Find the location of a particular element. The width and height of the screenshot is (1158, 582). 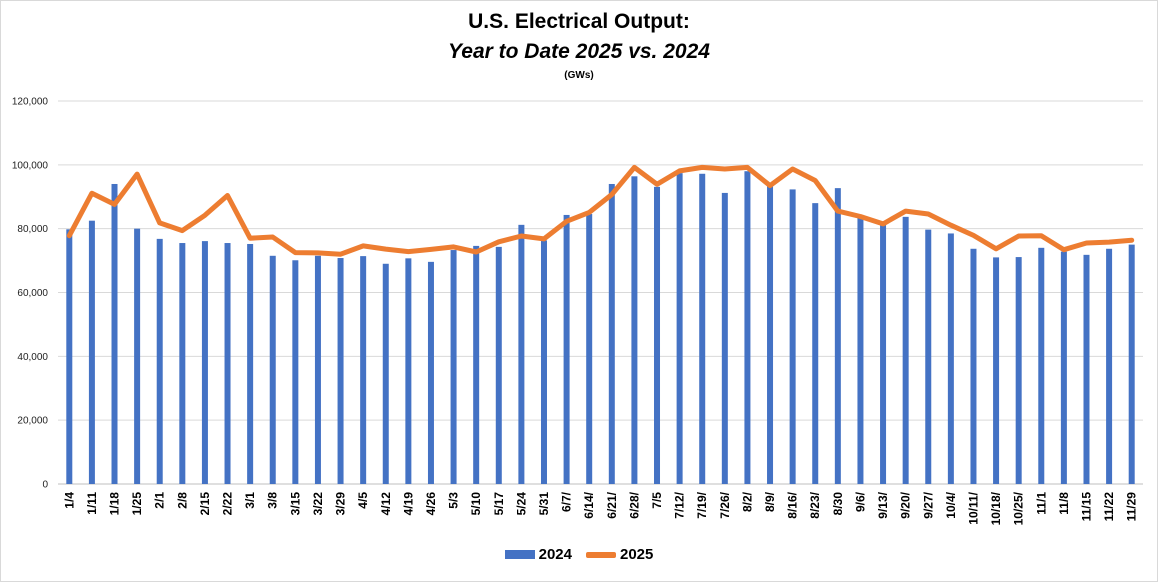

chart-title: U.S. Electrical Output: is located at coordinates (579, 21).